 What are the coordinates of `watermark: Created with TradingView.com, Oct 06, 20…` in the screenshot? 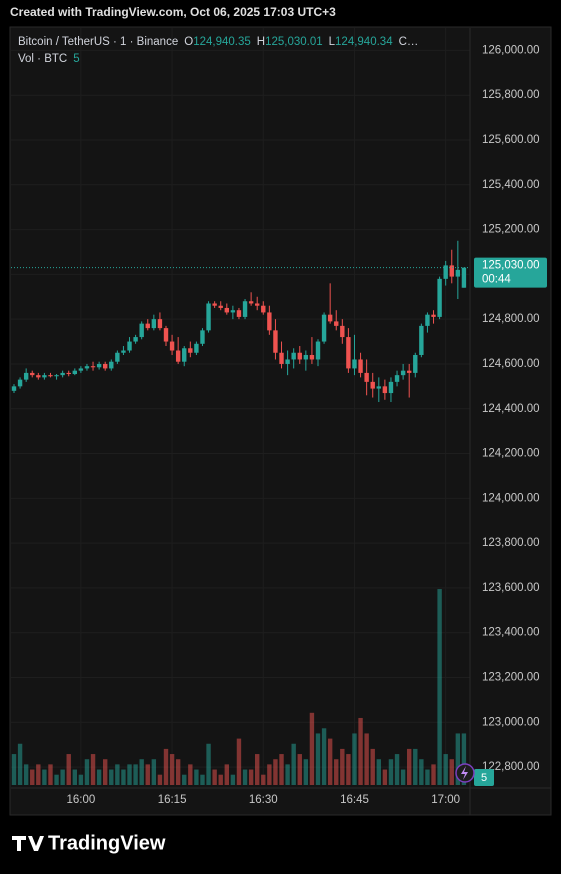 It's located at (173, 12).